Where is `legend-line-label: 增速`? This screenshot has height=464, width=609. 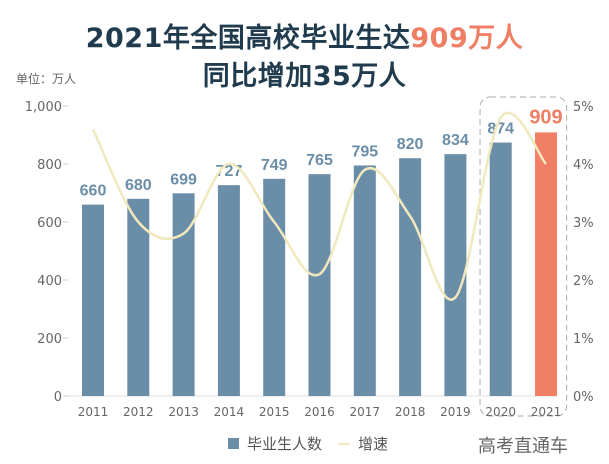 legend-line-label: 增速 is located at coordinates (373, 444).